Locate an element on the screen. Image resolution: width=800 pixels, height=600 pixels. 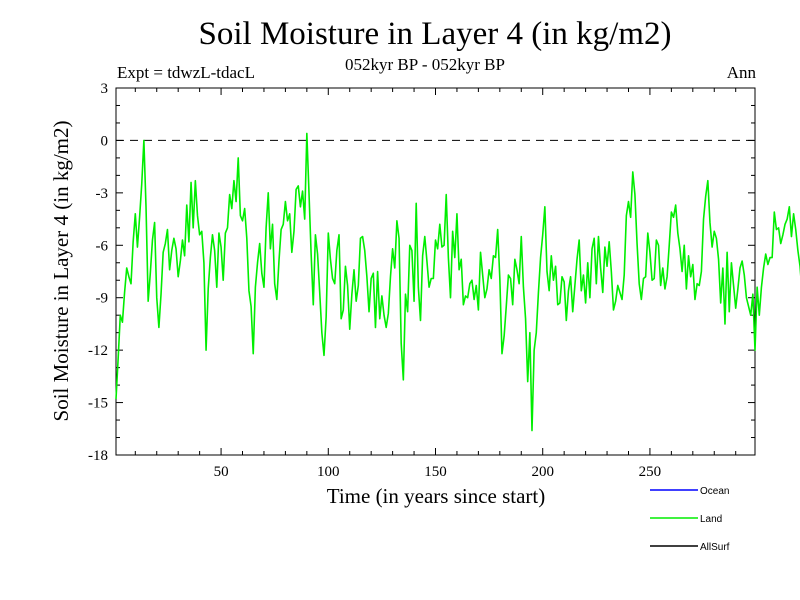
experiment-label: Expt = tdwzL-tdacL is located at coordinates (186, 72).